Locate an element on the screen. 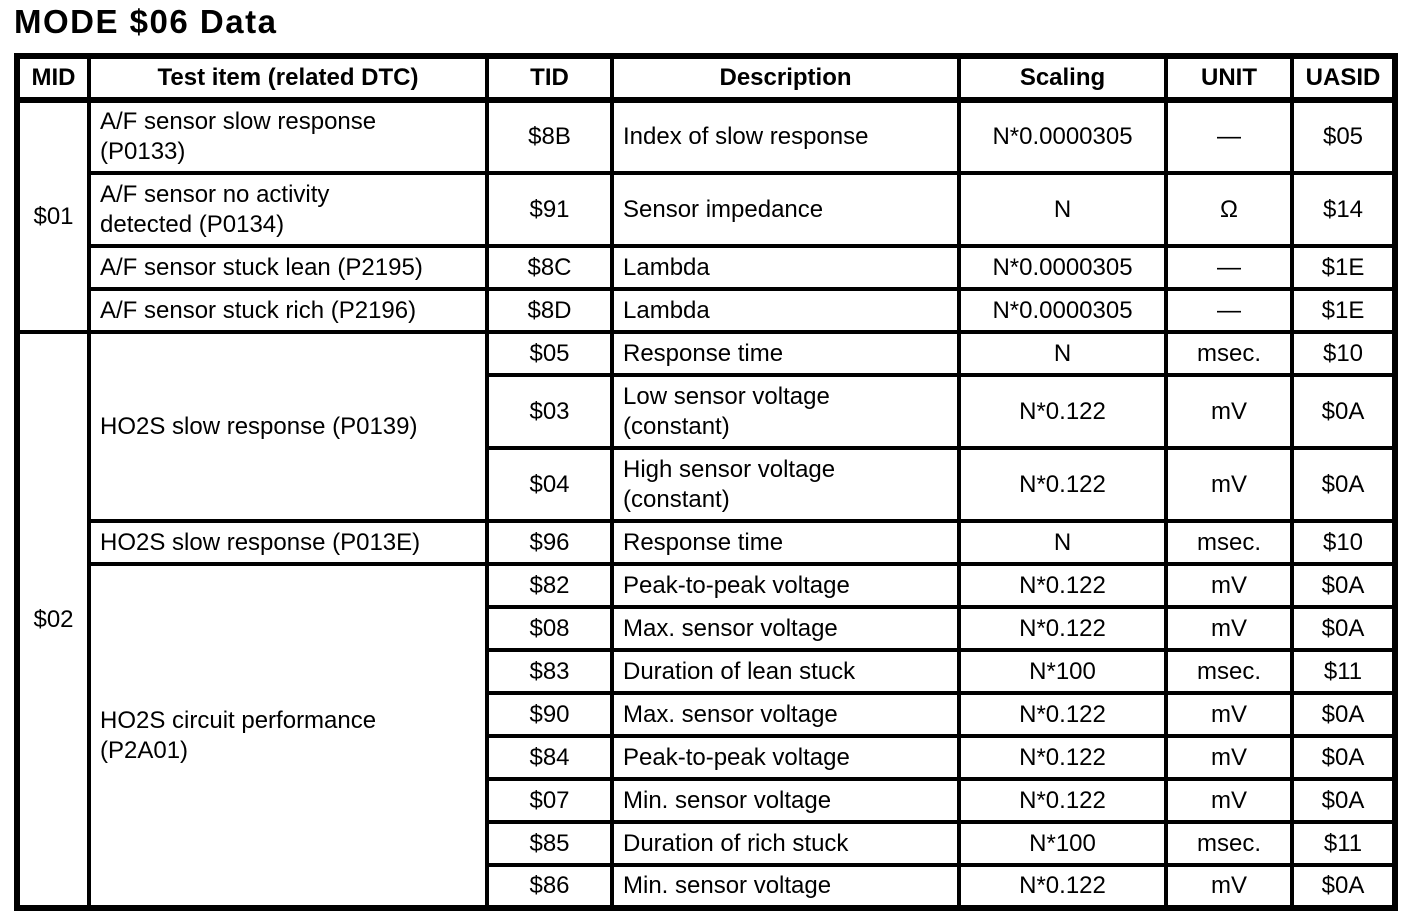 The width and height of the screenshot is (1408, 920). cell-mid: $02 is located at coordinates (53, 620).